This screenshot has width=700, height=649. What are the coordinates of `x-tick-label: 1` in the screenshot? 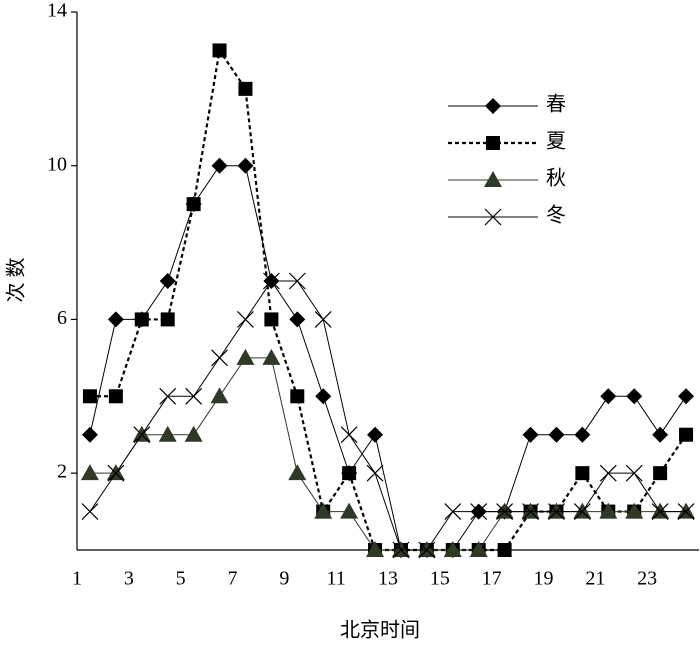 It's located at (77, 579).